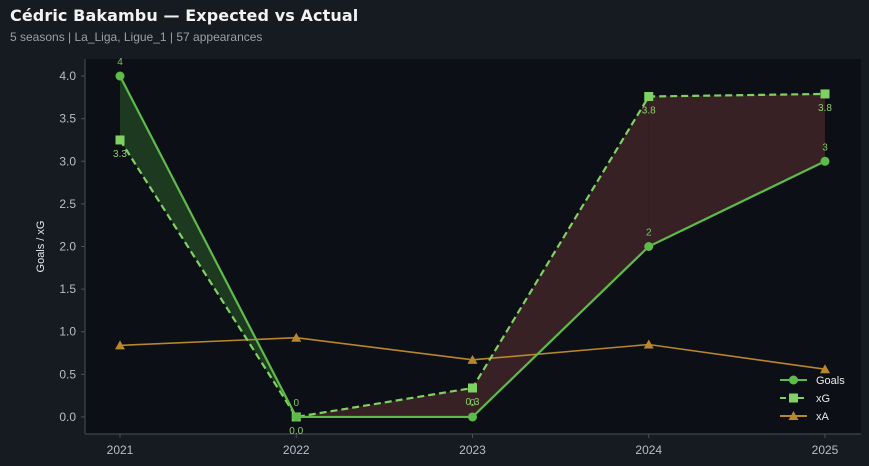  Describe the element at coordinates (67, 76) in the screenshot. I see `y-tick-label: 4.0` at that location.